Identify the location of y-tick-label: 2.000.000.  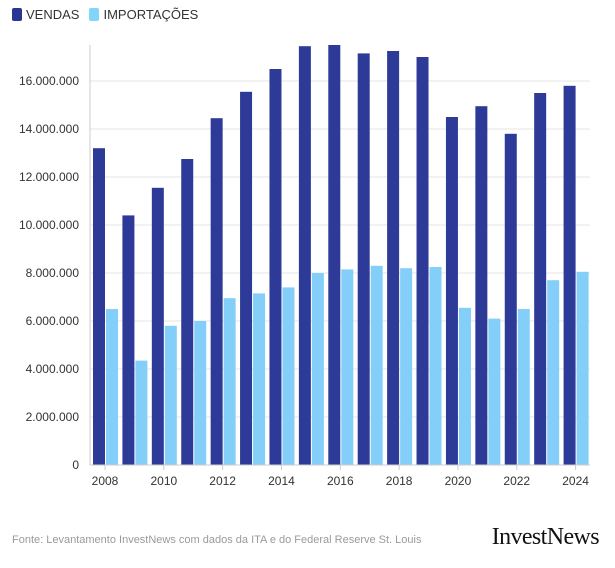
(53, 417).